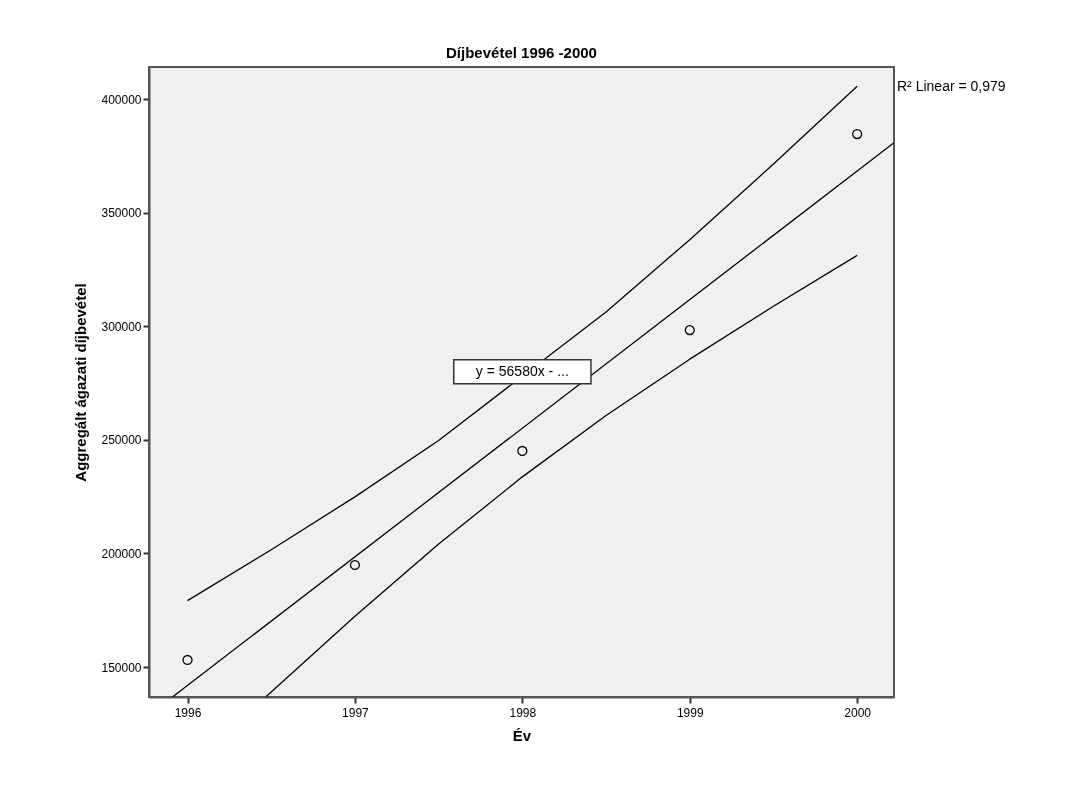 This screenshot has height=786, width=1074. What do you see at coordinates (356, 712) in the screenshot?
I see `x-tick-label: 1997` at bounding box center [356, 712].